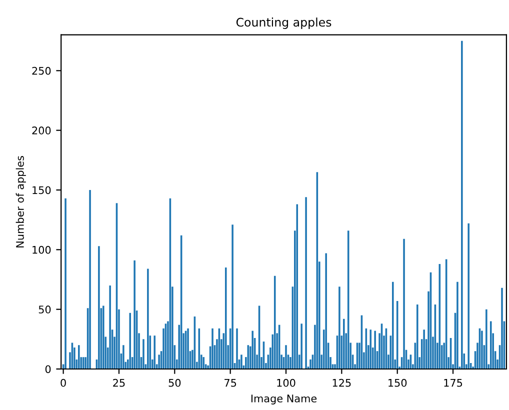 The image size is (509, 410). Describe the element at coordinates (397, 382) in the screenshot. I see `x-tick-label: 150` at that location.